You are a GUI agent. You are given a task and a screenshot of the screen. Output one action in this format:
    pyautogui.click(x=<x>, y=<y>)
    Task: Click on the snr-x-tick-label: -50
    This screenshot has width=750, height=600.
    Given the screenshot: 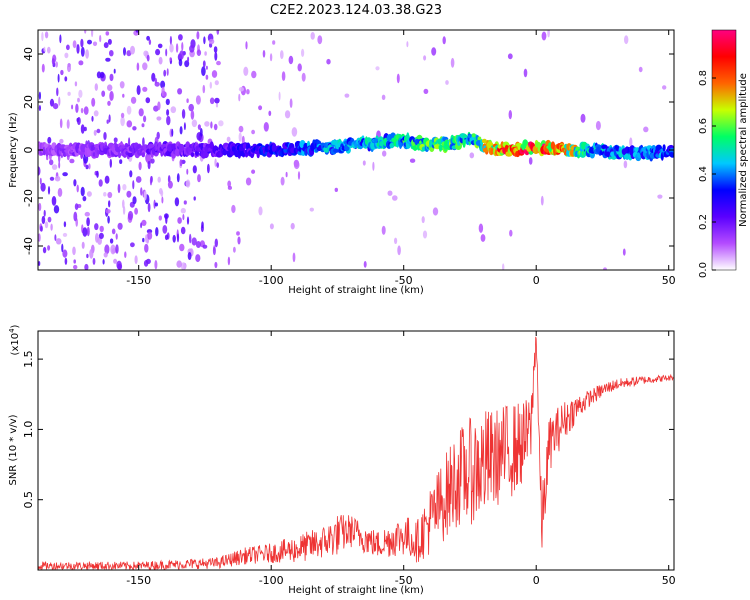 What is the action you would take?
    pyautogui.click(x=404, y=580)
    